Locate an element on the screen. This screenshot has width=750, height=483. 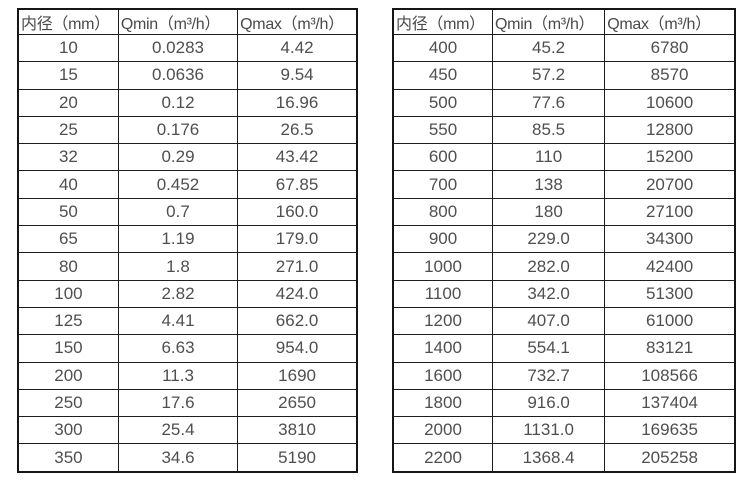
table-cell: 16.96 is located at coordinates (297, 102).